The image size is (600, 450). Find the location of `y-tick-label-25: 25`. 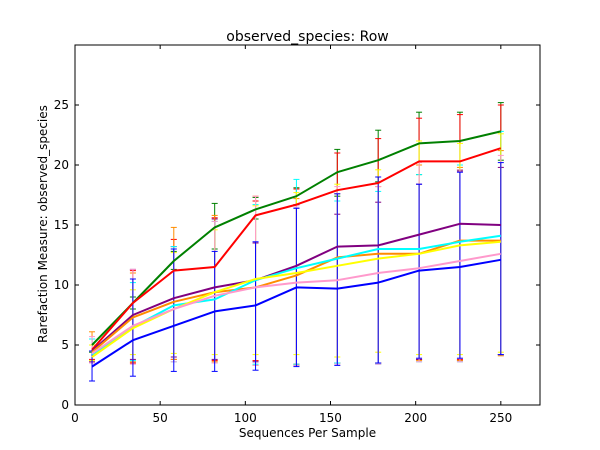

y-tick-label-25: 25 is located at coordinates (61, 105).